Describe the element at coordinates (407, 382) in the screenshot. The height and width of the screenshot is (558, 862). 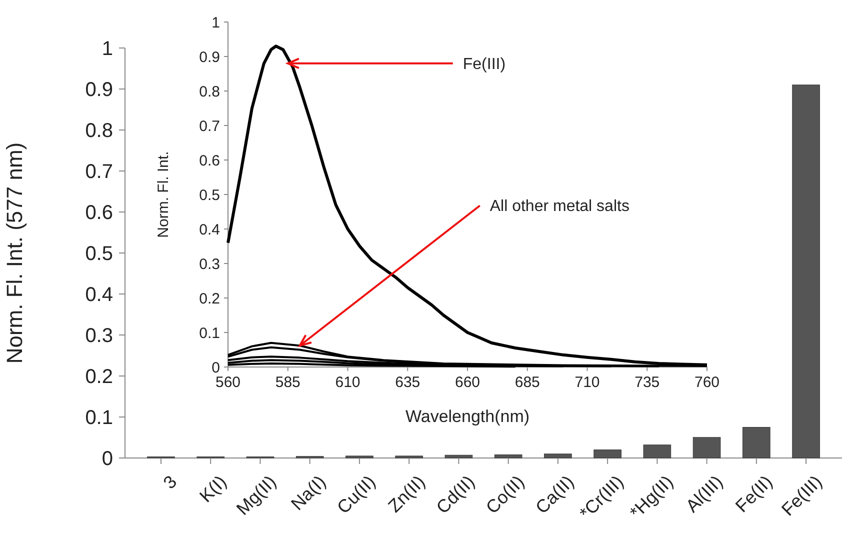
I see `x-tick-label: 635` at that location.